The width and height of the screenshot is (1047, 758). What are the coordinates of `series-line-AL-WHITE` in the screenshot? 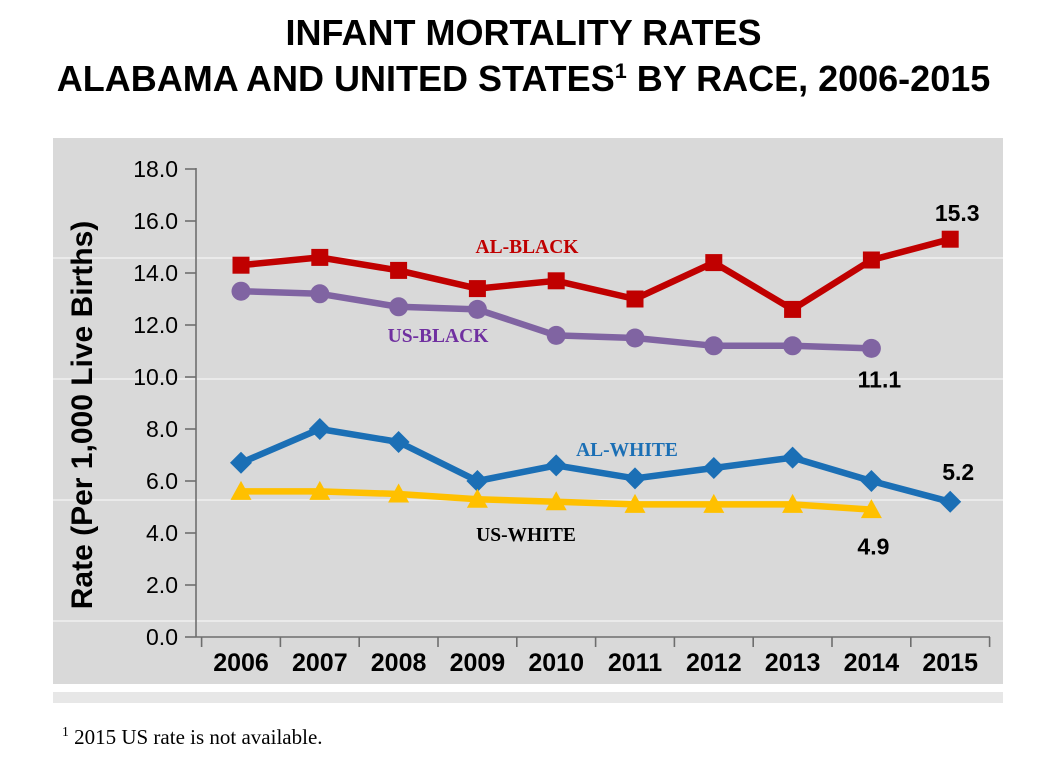 It's located at (595, 465).